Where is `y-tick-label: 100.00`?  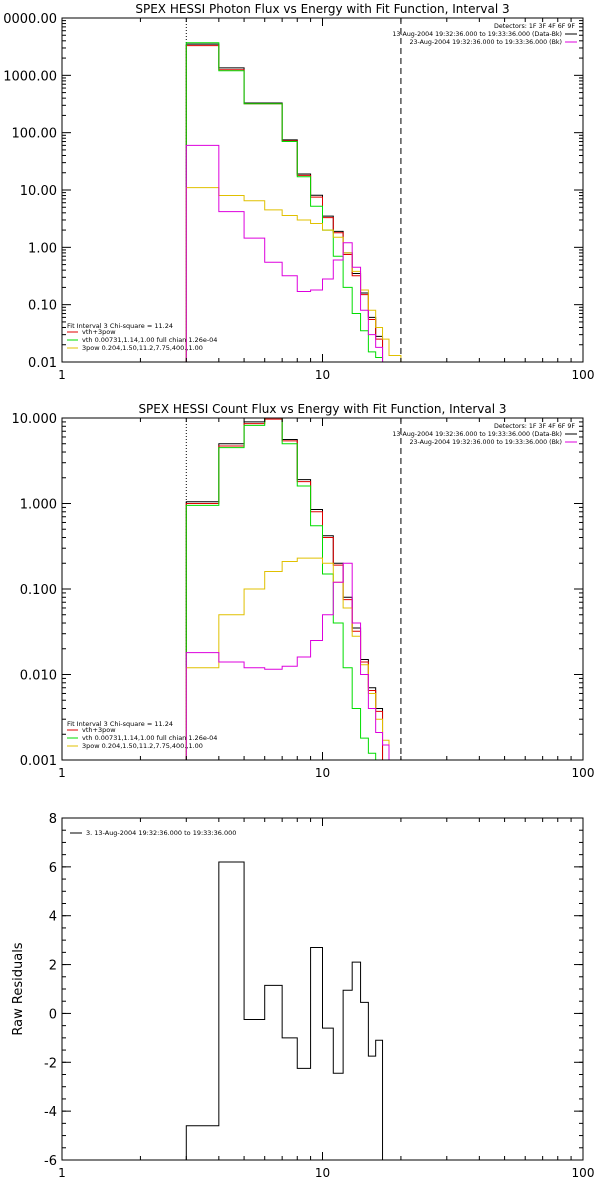 y-tick-label: 100.00 is located at coordinates (35, 134).